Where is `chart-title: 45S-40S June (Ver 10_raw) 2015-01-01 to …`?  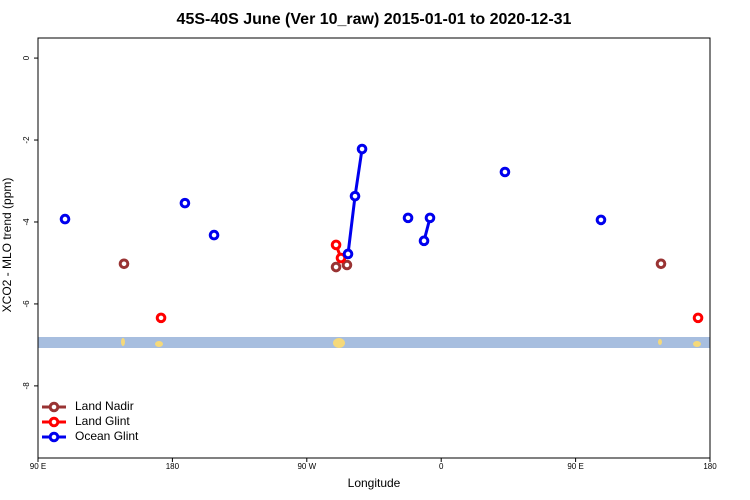
chart-title: 45S-40S June (Ver 10_raw) 2015-01-01 to … is located at coordinates (374, 19).